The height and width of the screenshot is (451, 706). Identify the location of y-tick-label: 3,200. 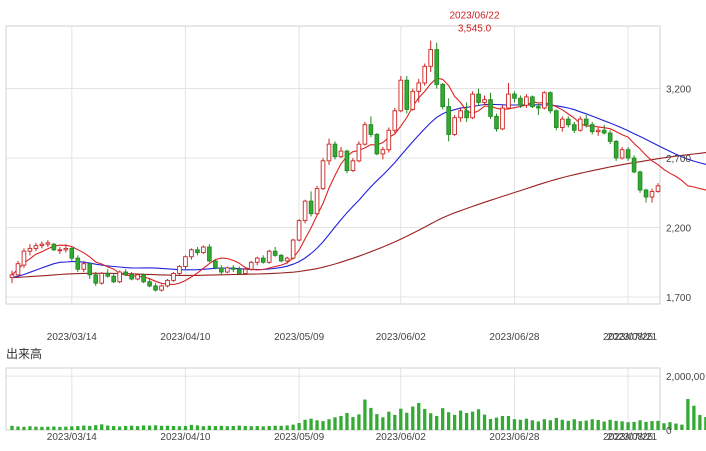
(678, 90).